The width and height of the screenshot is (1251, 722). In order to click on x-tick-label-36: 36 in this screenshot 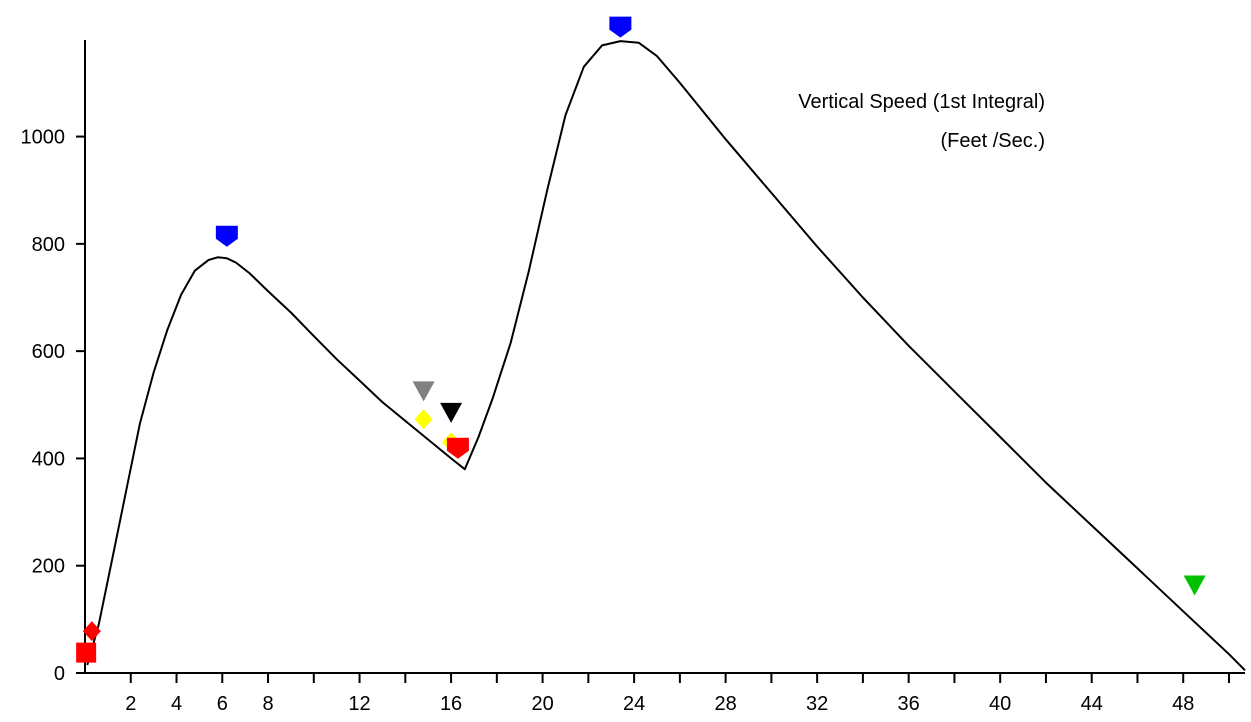, I will do `click(909, 704)`.